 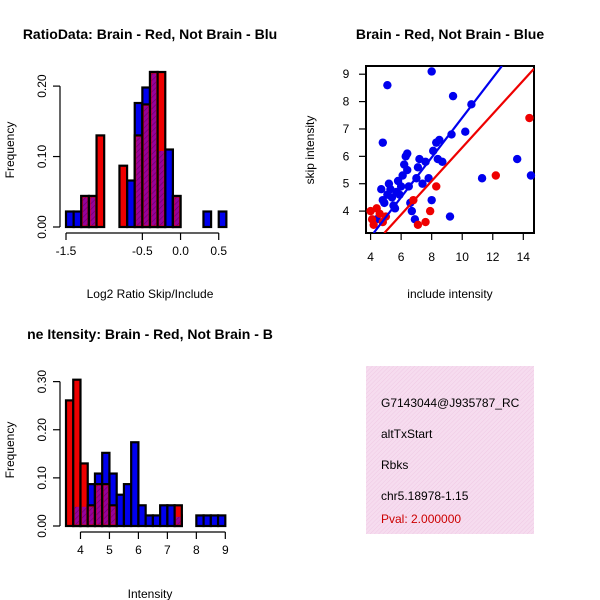 I want to click on ratio-histogram-title: RatioData: Brain - Red, Not Brain - Blu, so click(x=150, y=34).